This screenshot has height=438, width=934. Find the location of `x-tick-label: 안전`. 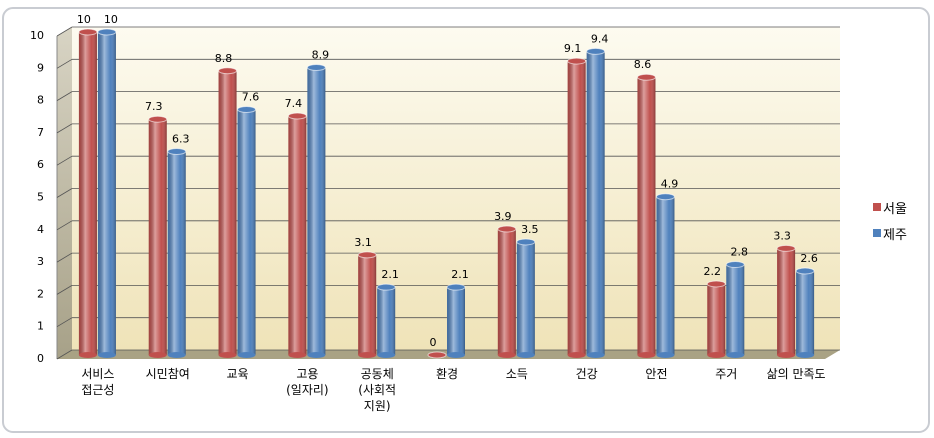

x-tick-label: 안전 is located at coordinates (656, 374).